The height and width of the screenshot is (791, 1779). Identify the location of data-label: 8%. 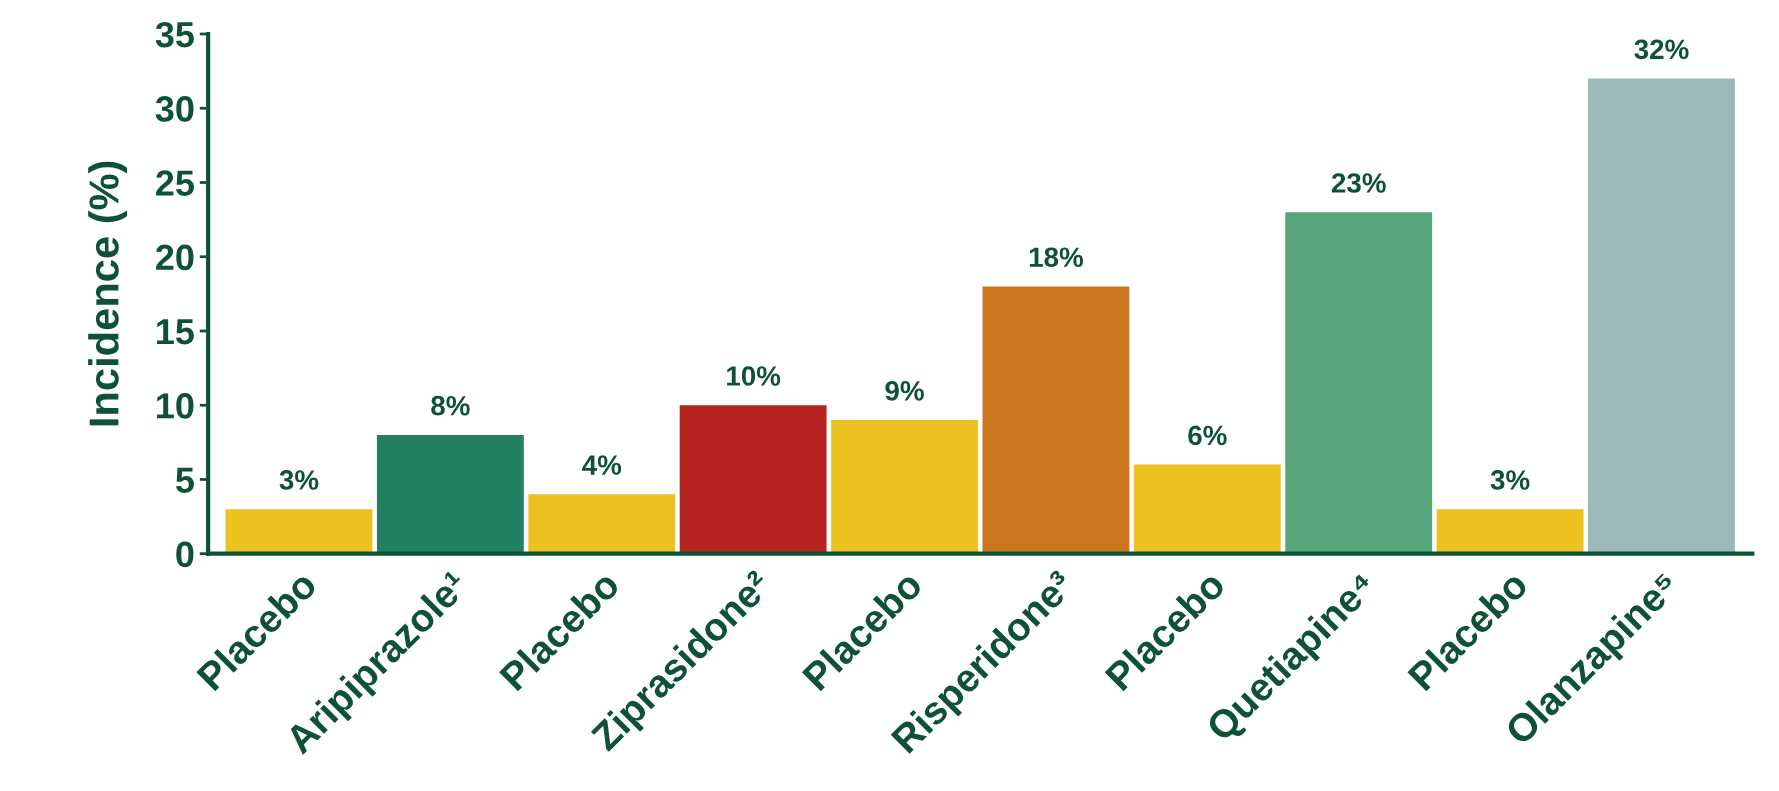
(450, 405).